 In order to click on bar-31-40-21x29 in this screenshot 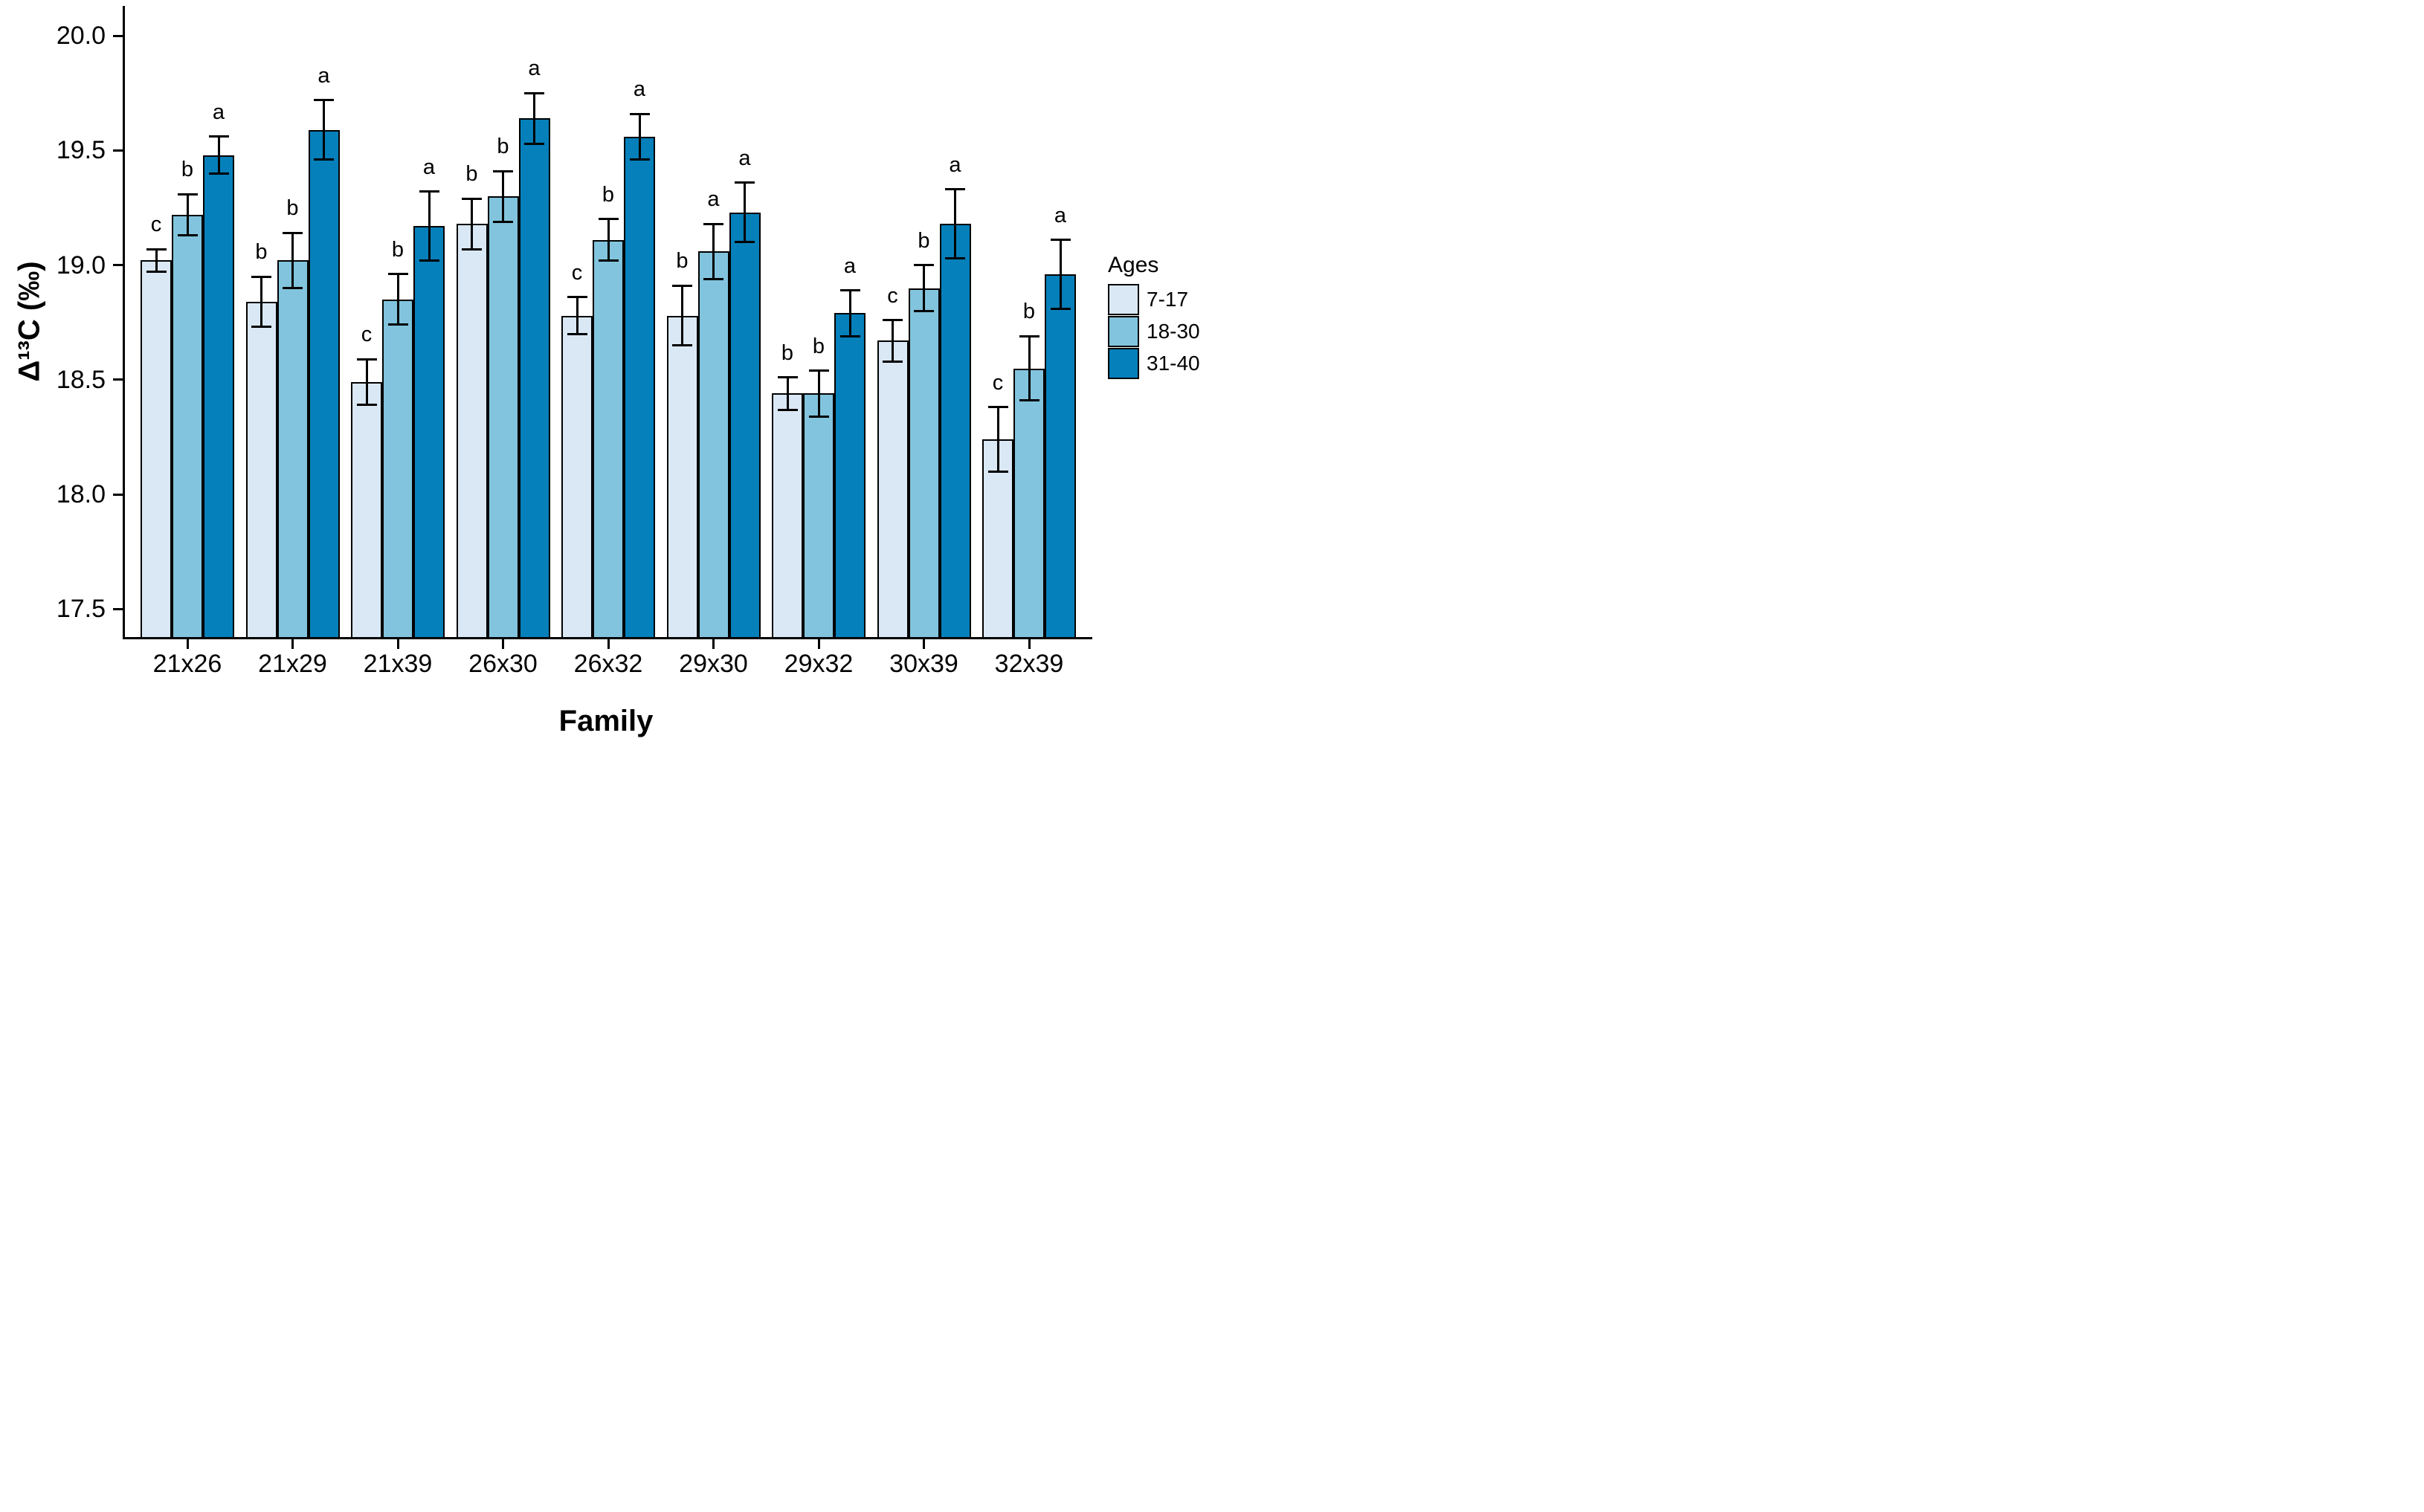, I will do `click(324, 384)`.